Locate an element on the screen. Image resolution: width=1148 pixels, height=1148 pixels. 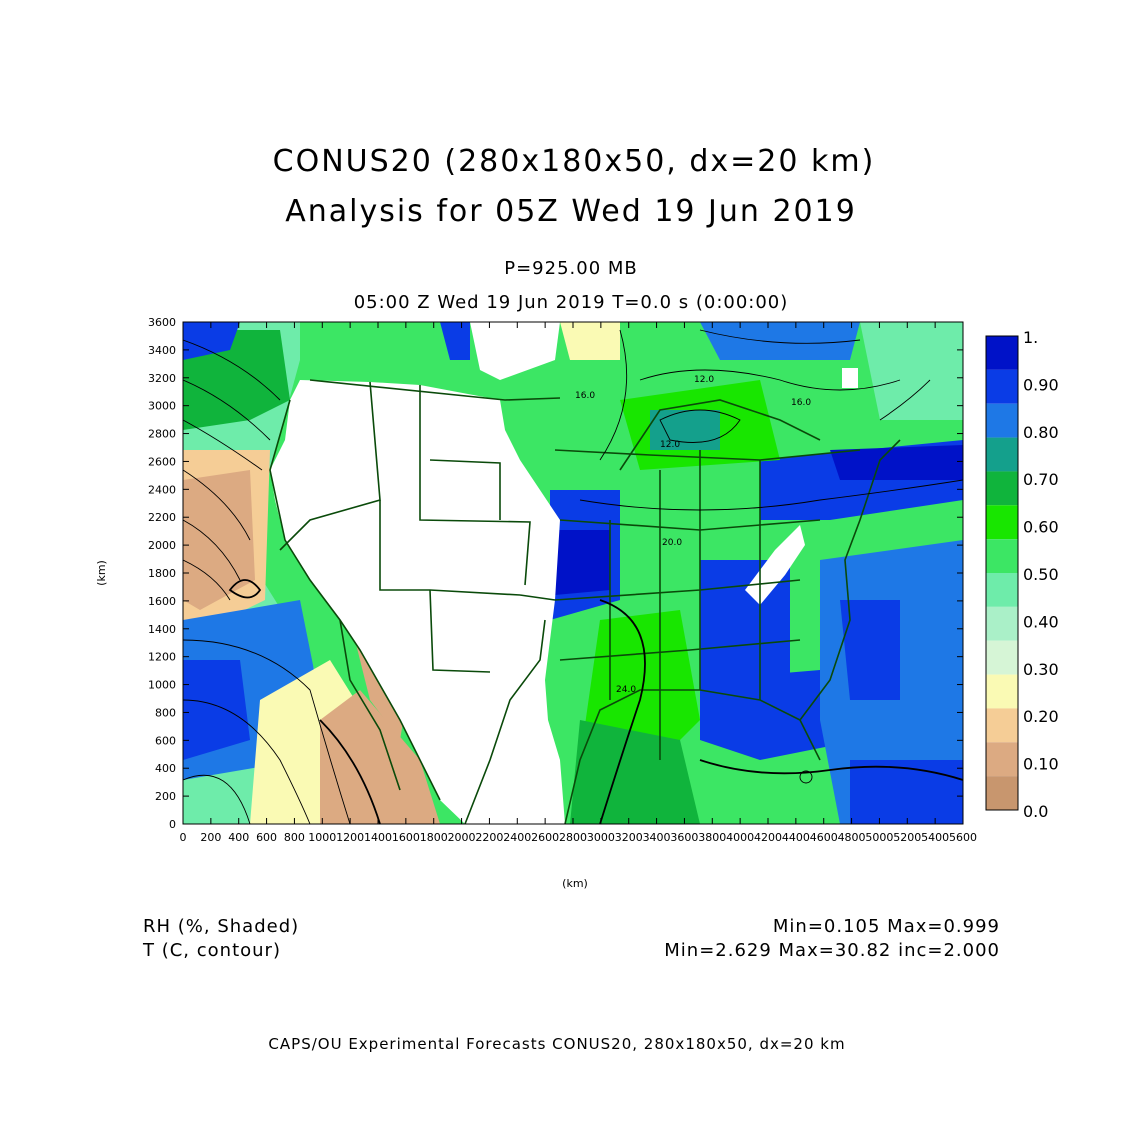
shade-field-label: RH (%, Shaded) is located at coordinates (221, 926).